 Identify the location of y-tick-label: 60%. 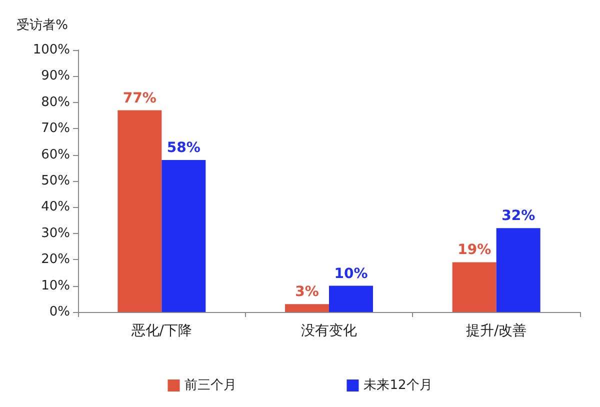
(55, 154).